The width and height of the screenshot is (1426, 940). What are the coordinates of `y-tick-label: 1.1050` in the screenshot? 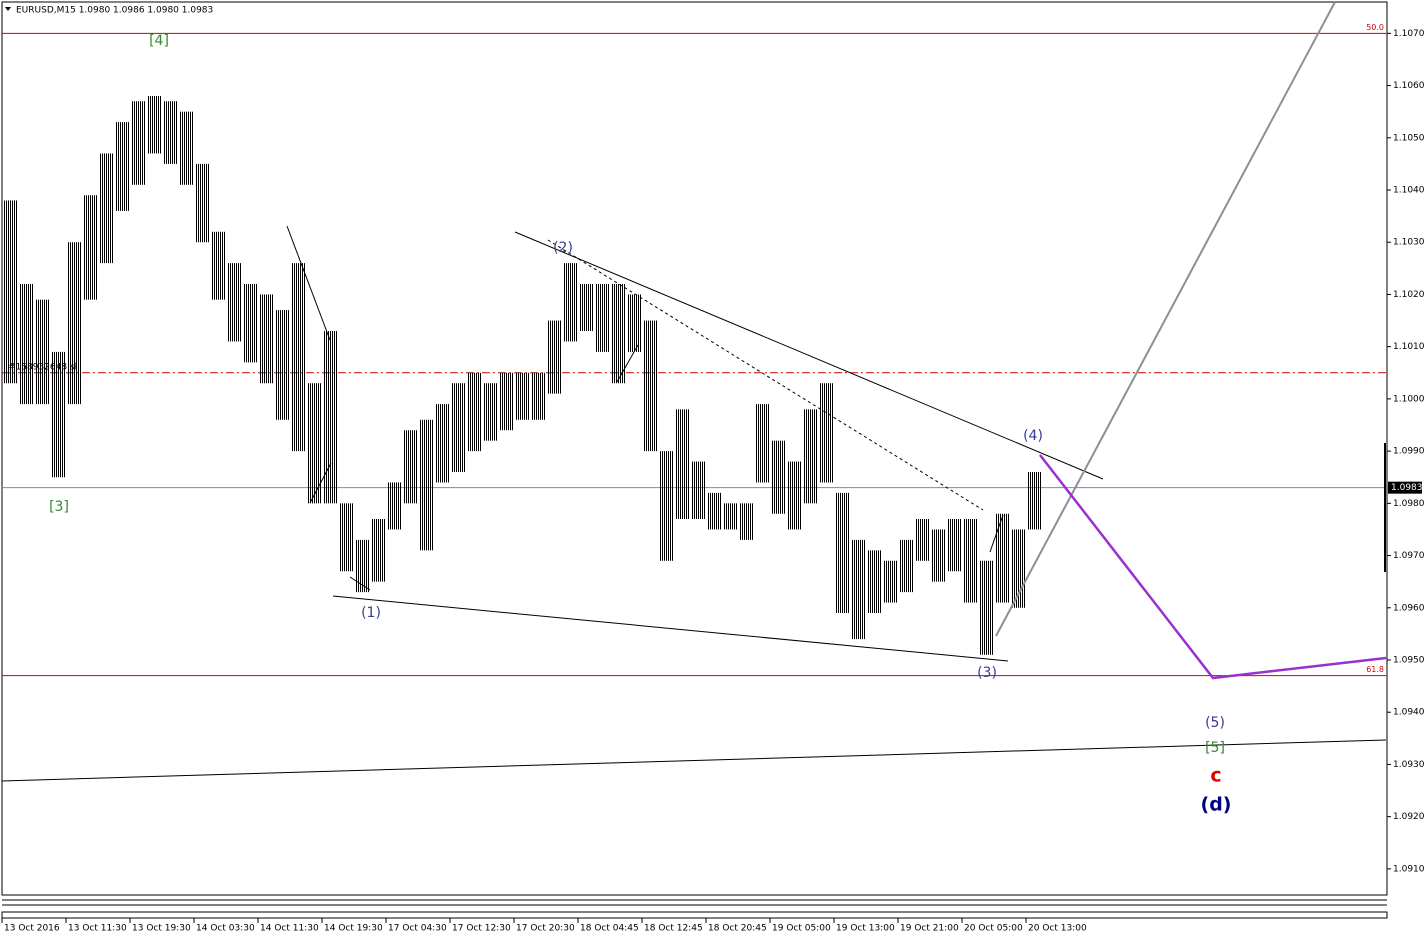 It's located at (1409, 138).